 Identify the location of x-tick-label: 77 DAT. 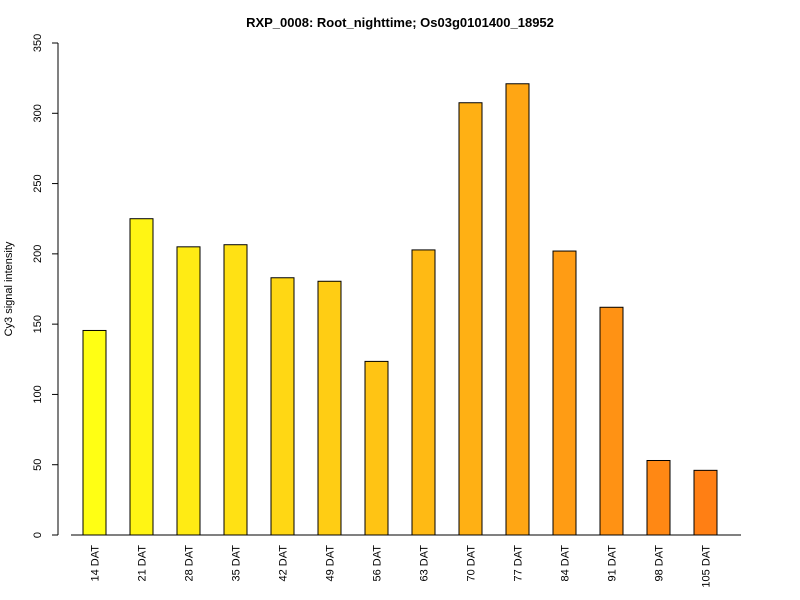
(519, 563).